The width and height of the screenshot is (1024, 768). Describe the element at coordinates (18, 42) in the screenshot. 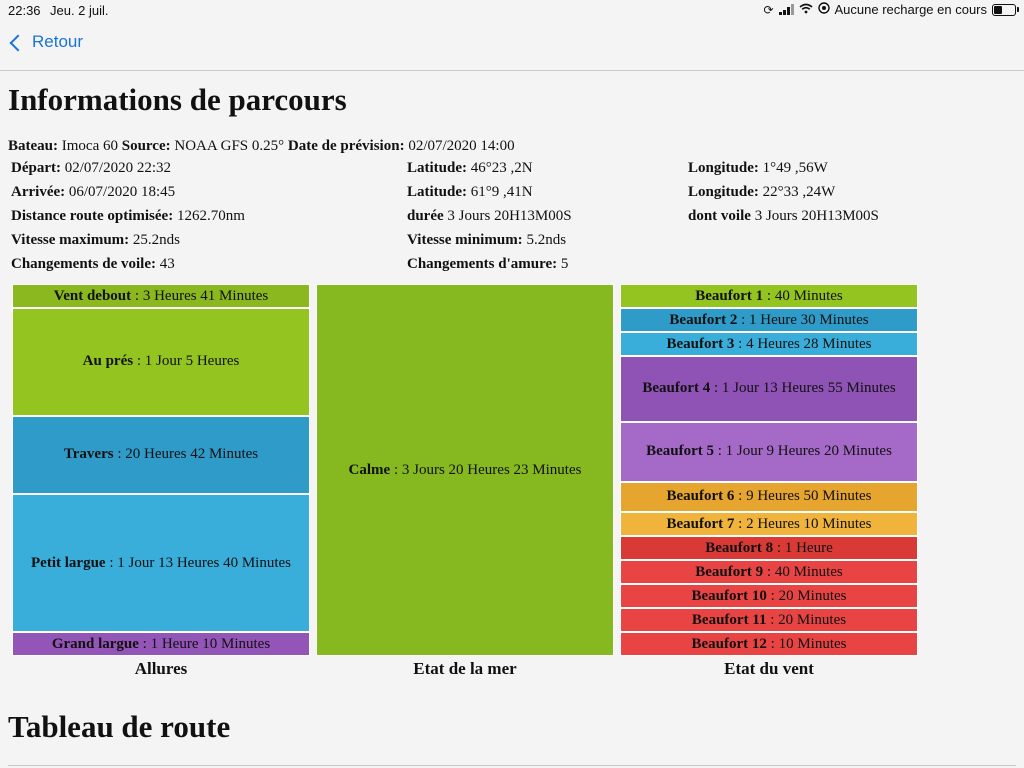

I see `chevron-left-icon` at that location.